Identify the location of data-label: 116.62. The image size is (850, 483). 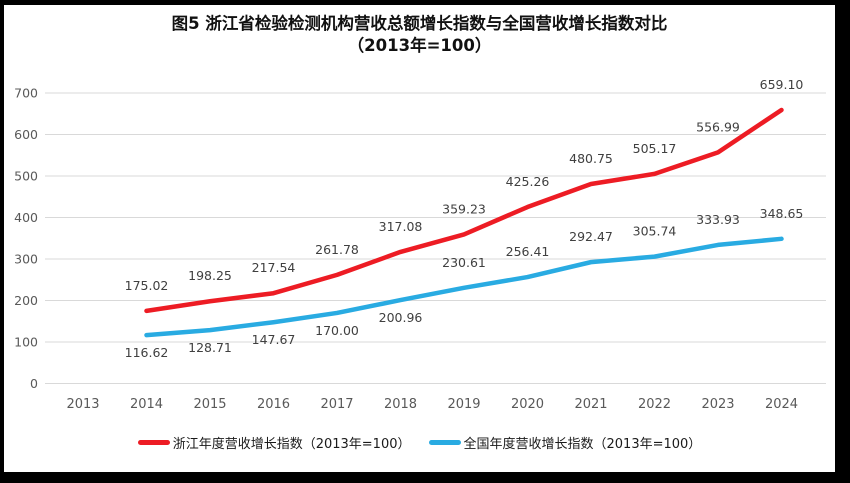
(147, 352).